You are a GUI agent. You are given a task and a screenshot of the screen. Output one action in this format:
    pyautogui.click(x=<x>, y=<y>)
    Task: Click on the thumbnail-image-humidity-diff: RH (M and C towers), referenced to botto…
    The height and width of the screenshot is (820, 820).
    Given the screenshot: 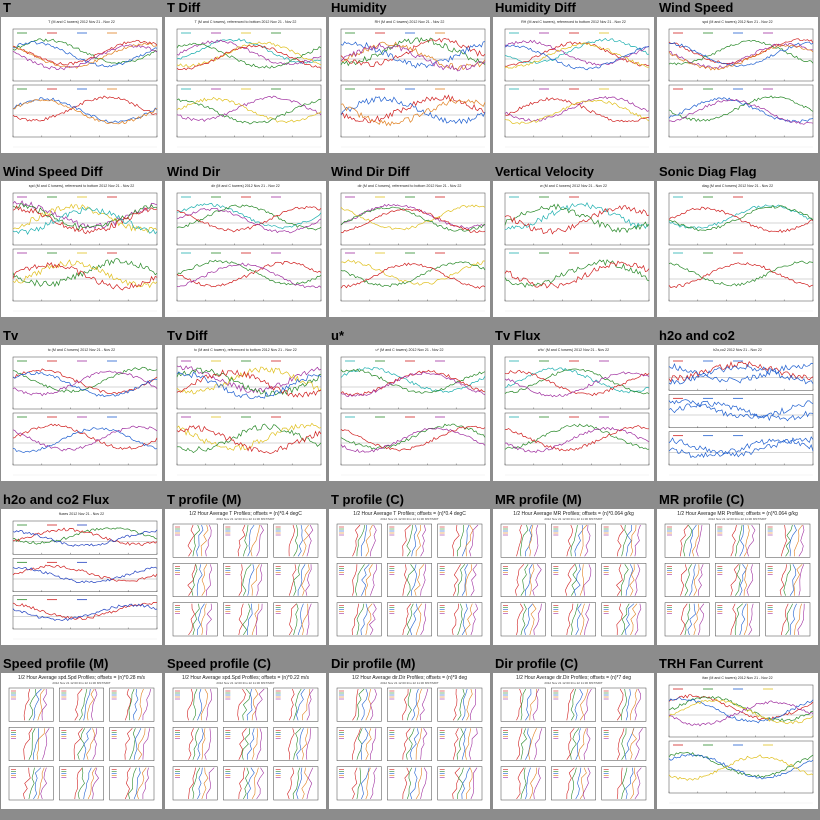 What is the action you would take?
    pyautogui.click(x=573, y=85)
    